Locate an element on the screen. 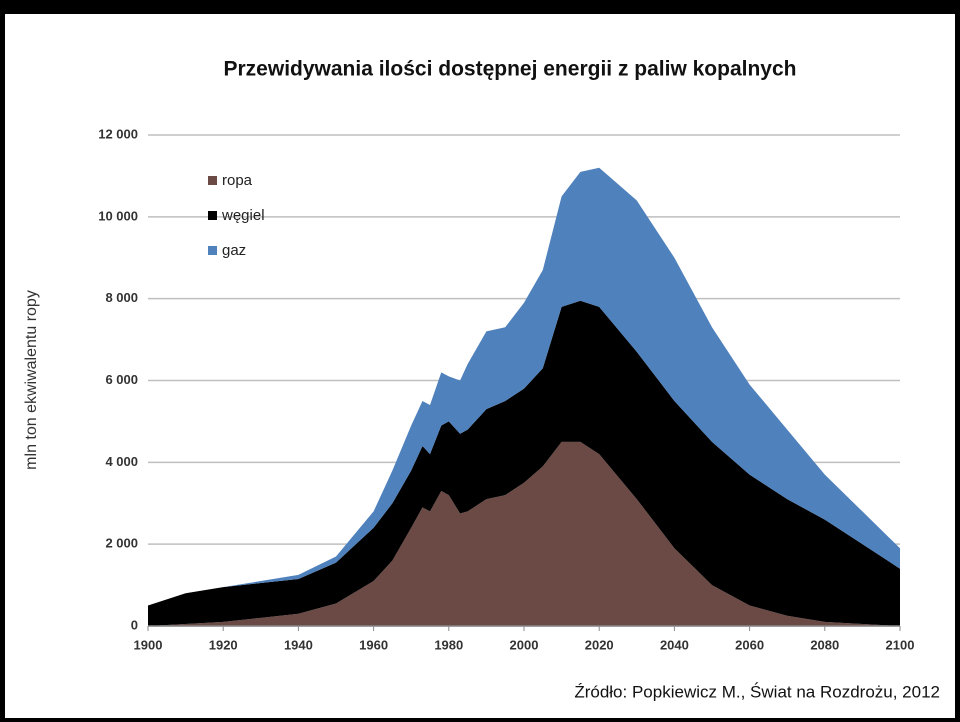  x-tick-label: 1940 is located at coordinates (298, 644).